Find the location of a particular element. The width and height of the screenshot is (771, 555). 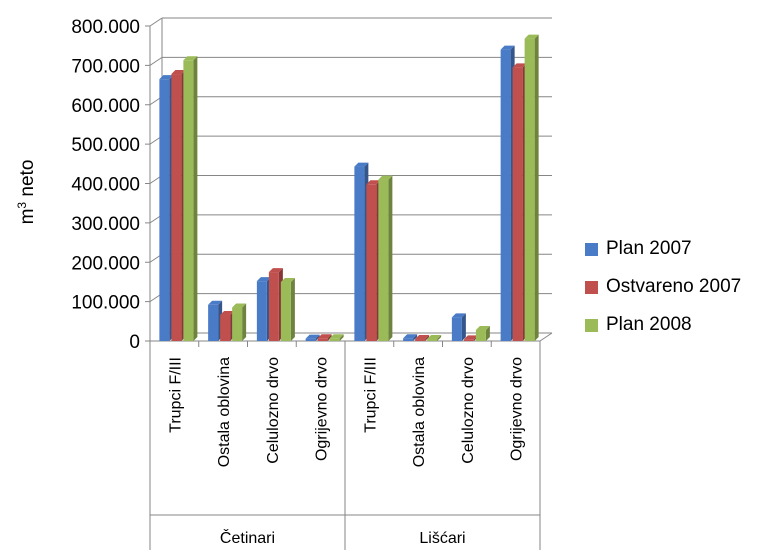

legend-item: Plan 2008 is located at coordinates (663, 325).